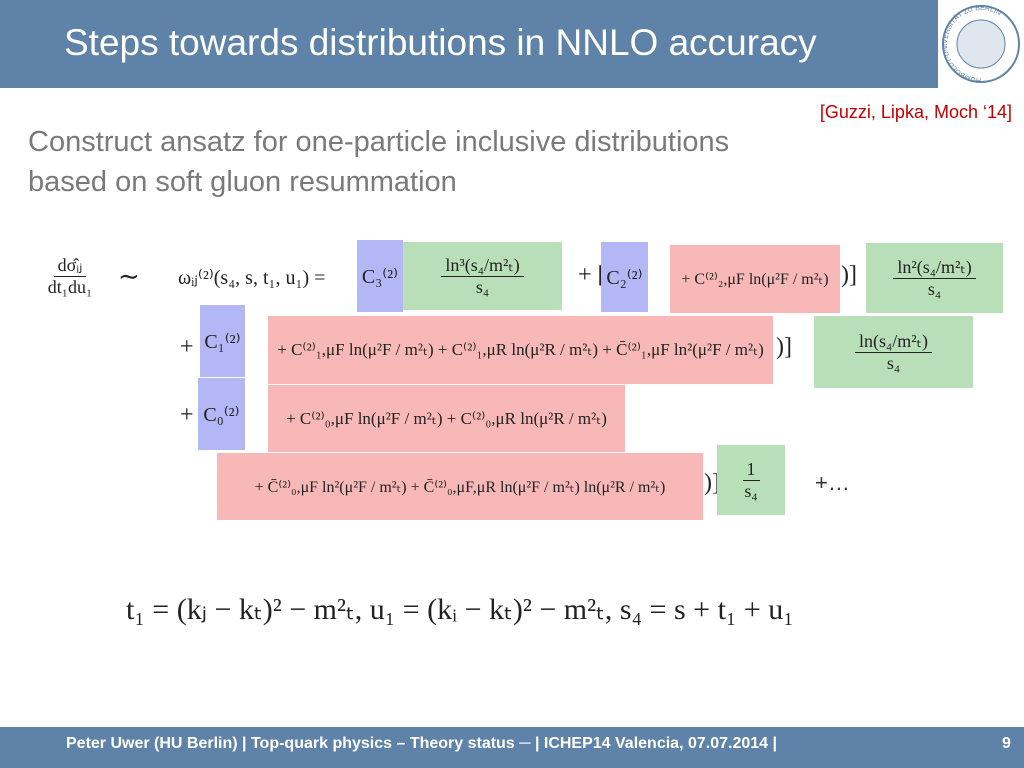 The height and width of the screenshot is (768, 1024). Describe the element at coordinates (751, 470) in the screenshot. I see `fraction-num: 1` at that location.